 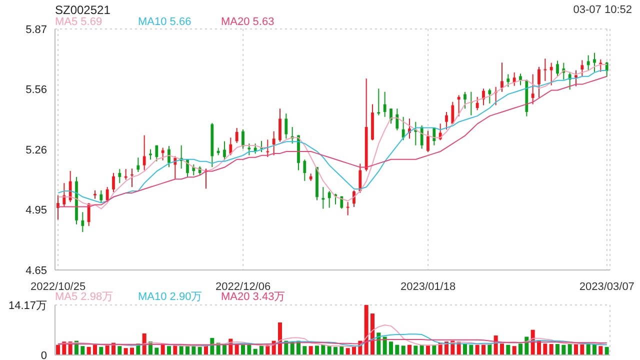 I want to click on text: 03-07 10:52, so click(x=602, y=10).